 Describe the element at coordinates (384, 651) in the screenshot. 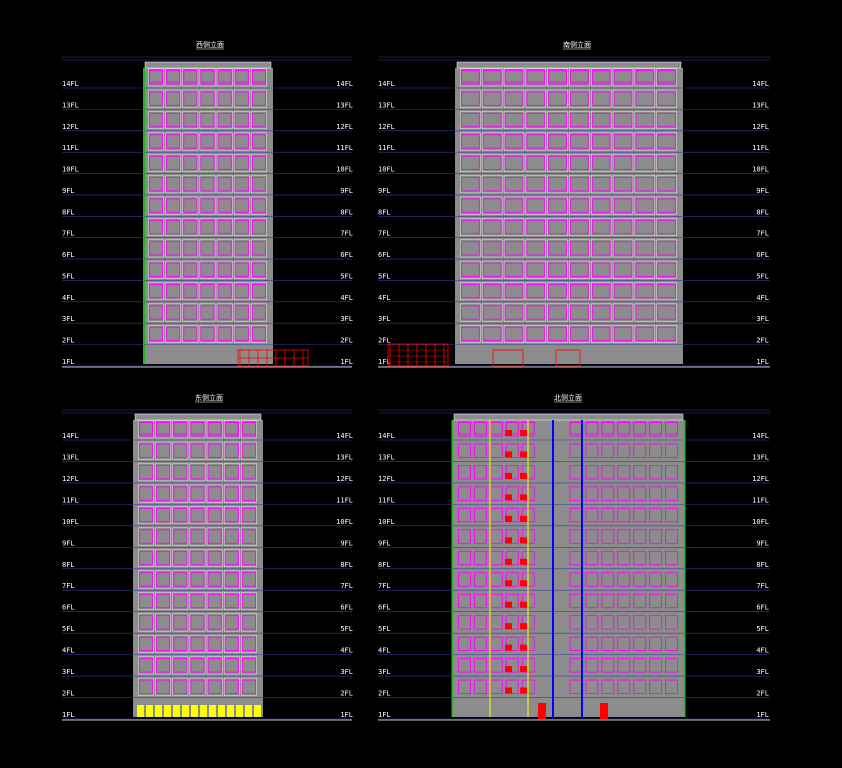

I see `floor-label-left: 4FL` at that location.